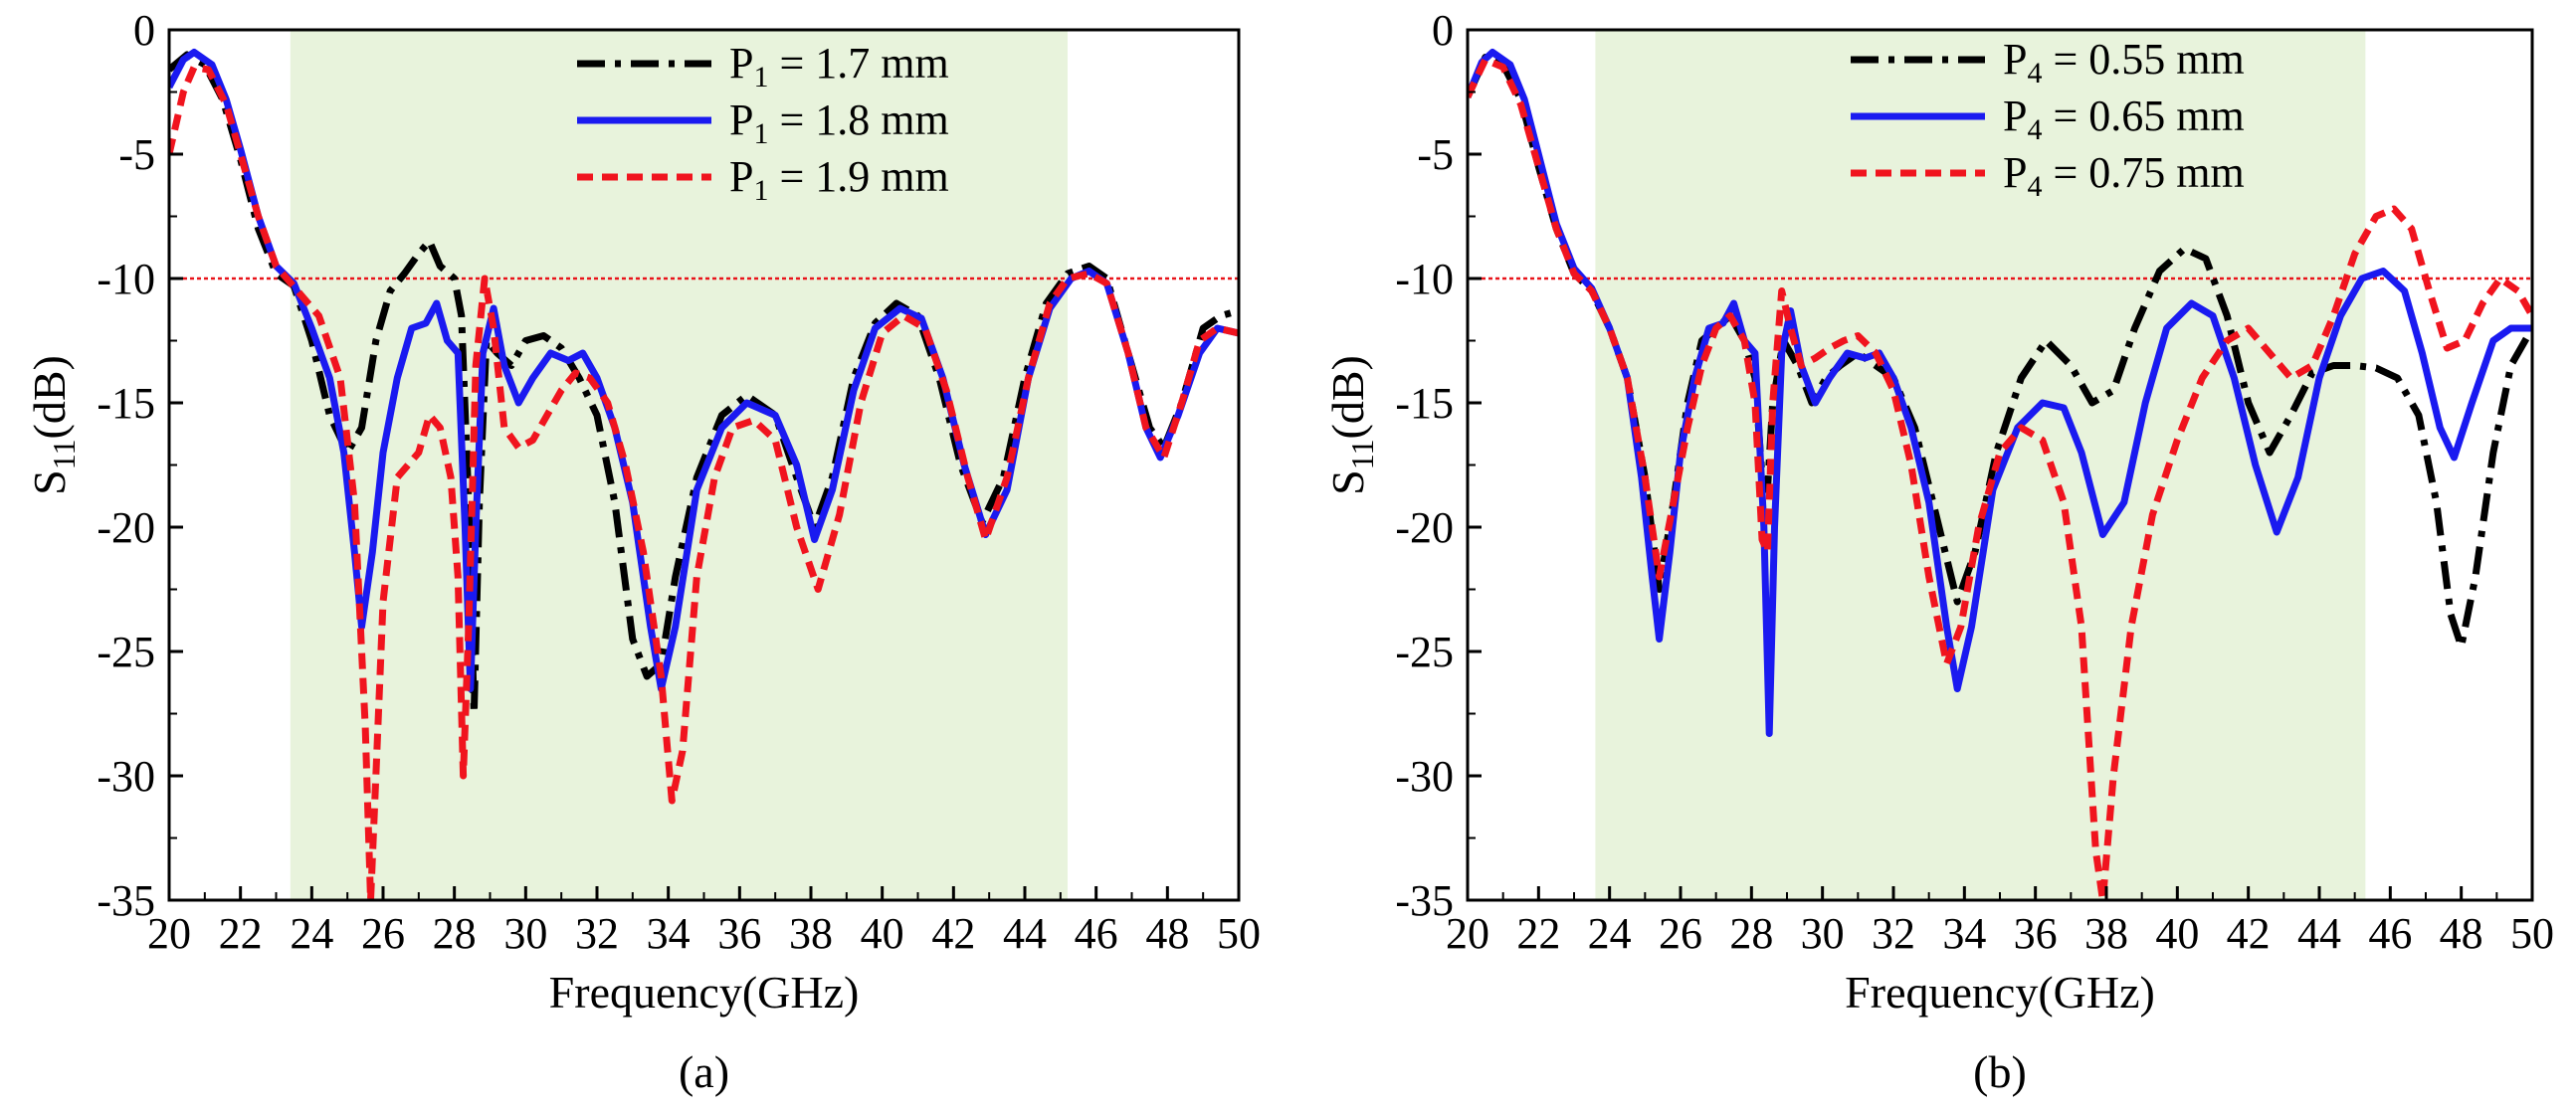 The image size is (2576, 1114). I want to click on legend-label-0: P1 = 1.7 mm, so click(839, 66).